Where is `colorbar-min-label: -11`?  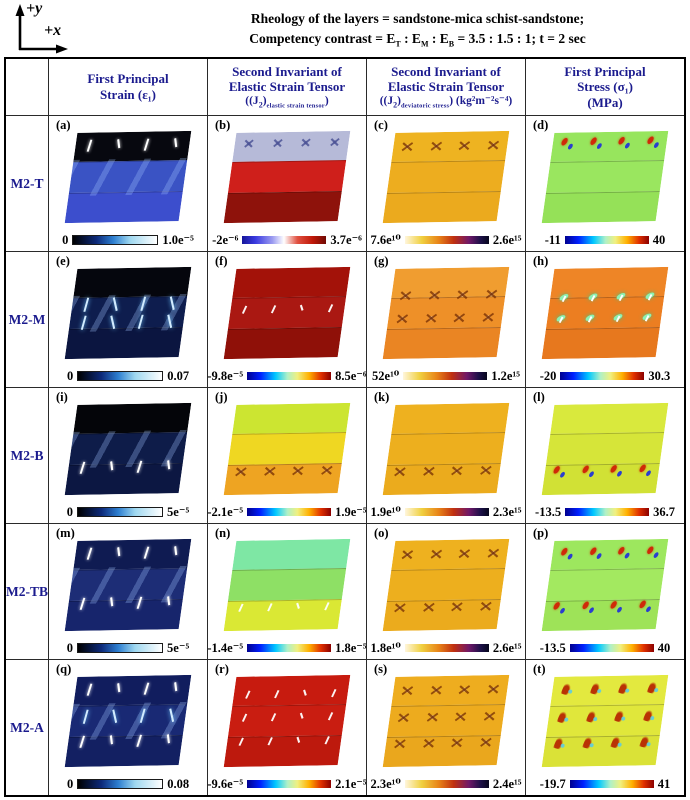 colorbar-min-label: -11 is located at coordinates (552, 239).